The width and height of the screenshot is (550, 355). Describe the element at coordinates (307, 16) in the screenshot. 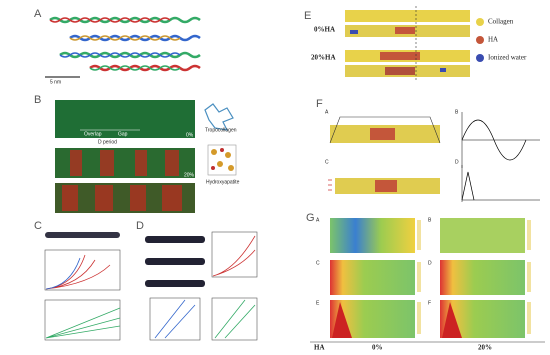

I see `panel-label: E` at that location.